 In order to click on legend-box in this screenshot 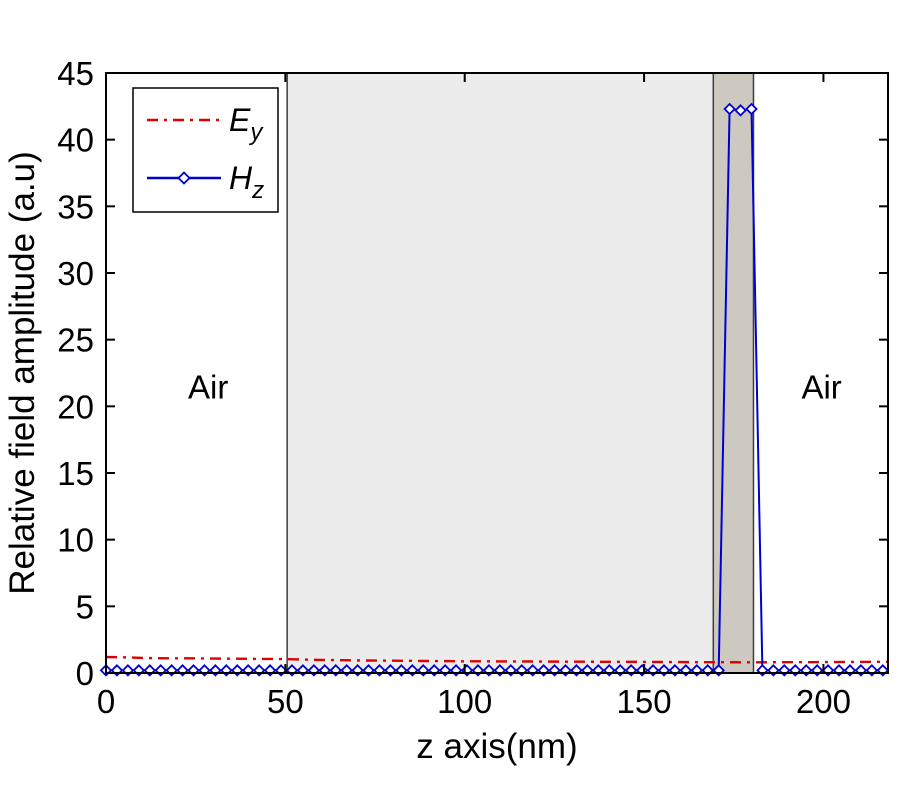, I will do `click(205, 150)`.